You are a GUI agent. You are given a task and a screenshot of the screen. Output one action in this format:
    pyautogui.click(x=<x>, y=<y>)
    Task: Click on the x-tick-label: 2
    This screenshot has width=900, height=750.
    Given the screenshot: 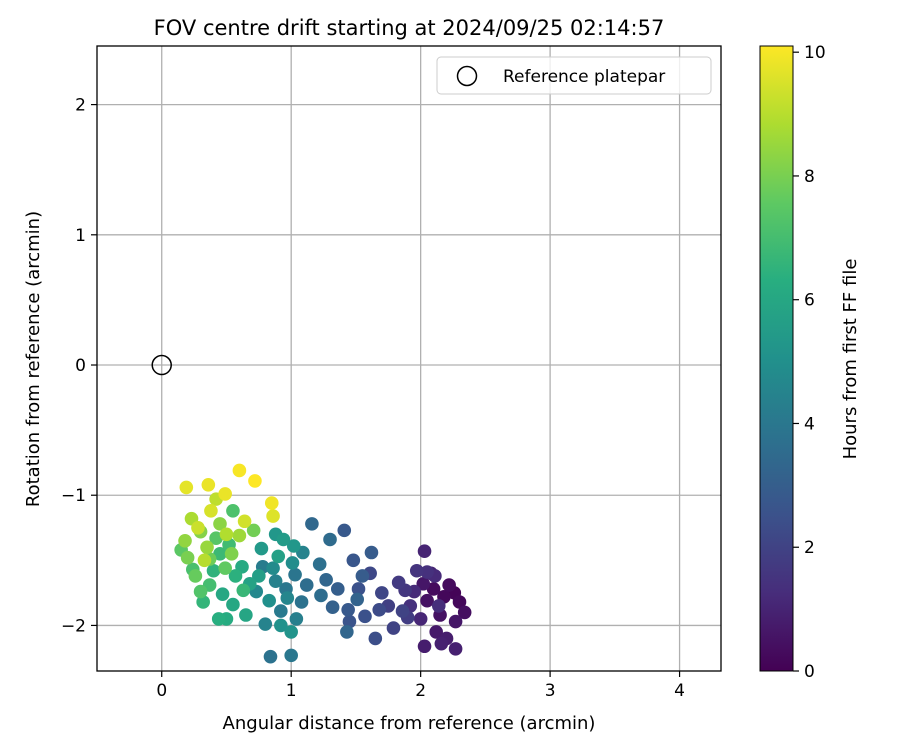 What is the action you would take?
    pyautogui.click(x=420, y=691)
    